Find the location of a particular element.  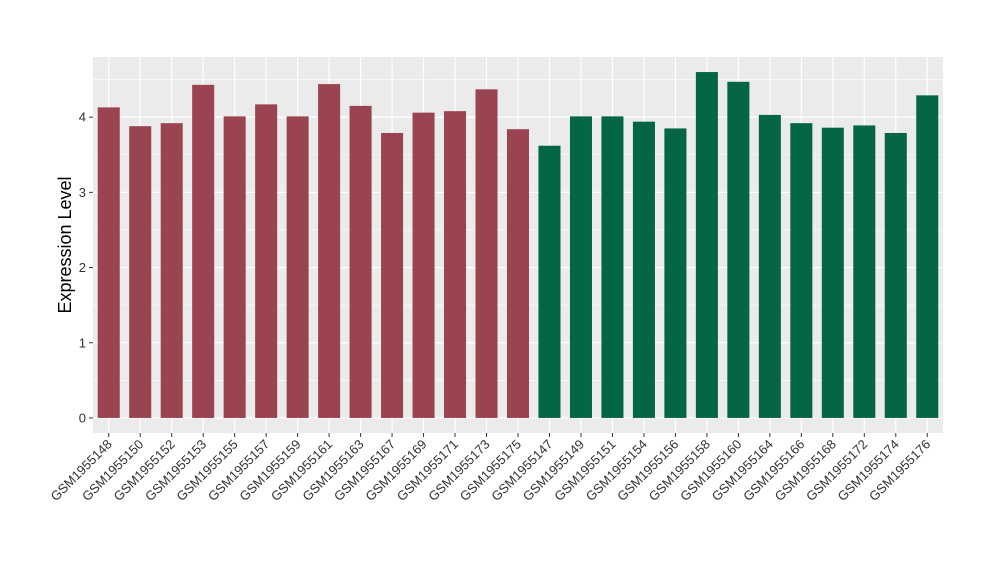

y-tick-label: 1 is located at coordinates (82, 342).